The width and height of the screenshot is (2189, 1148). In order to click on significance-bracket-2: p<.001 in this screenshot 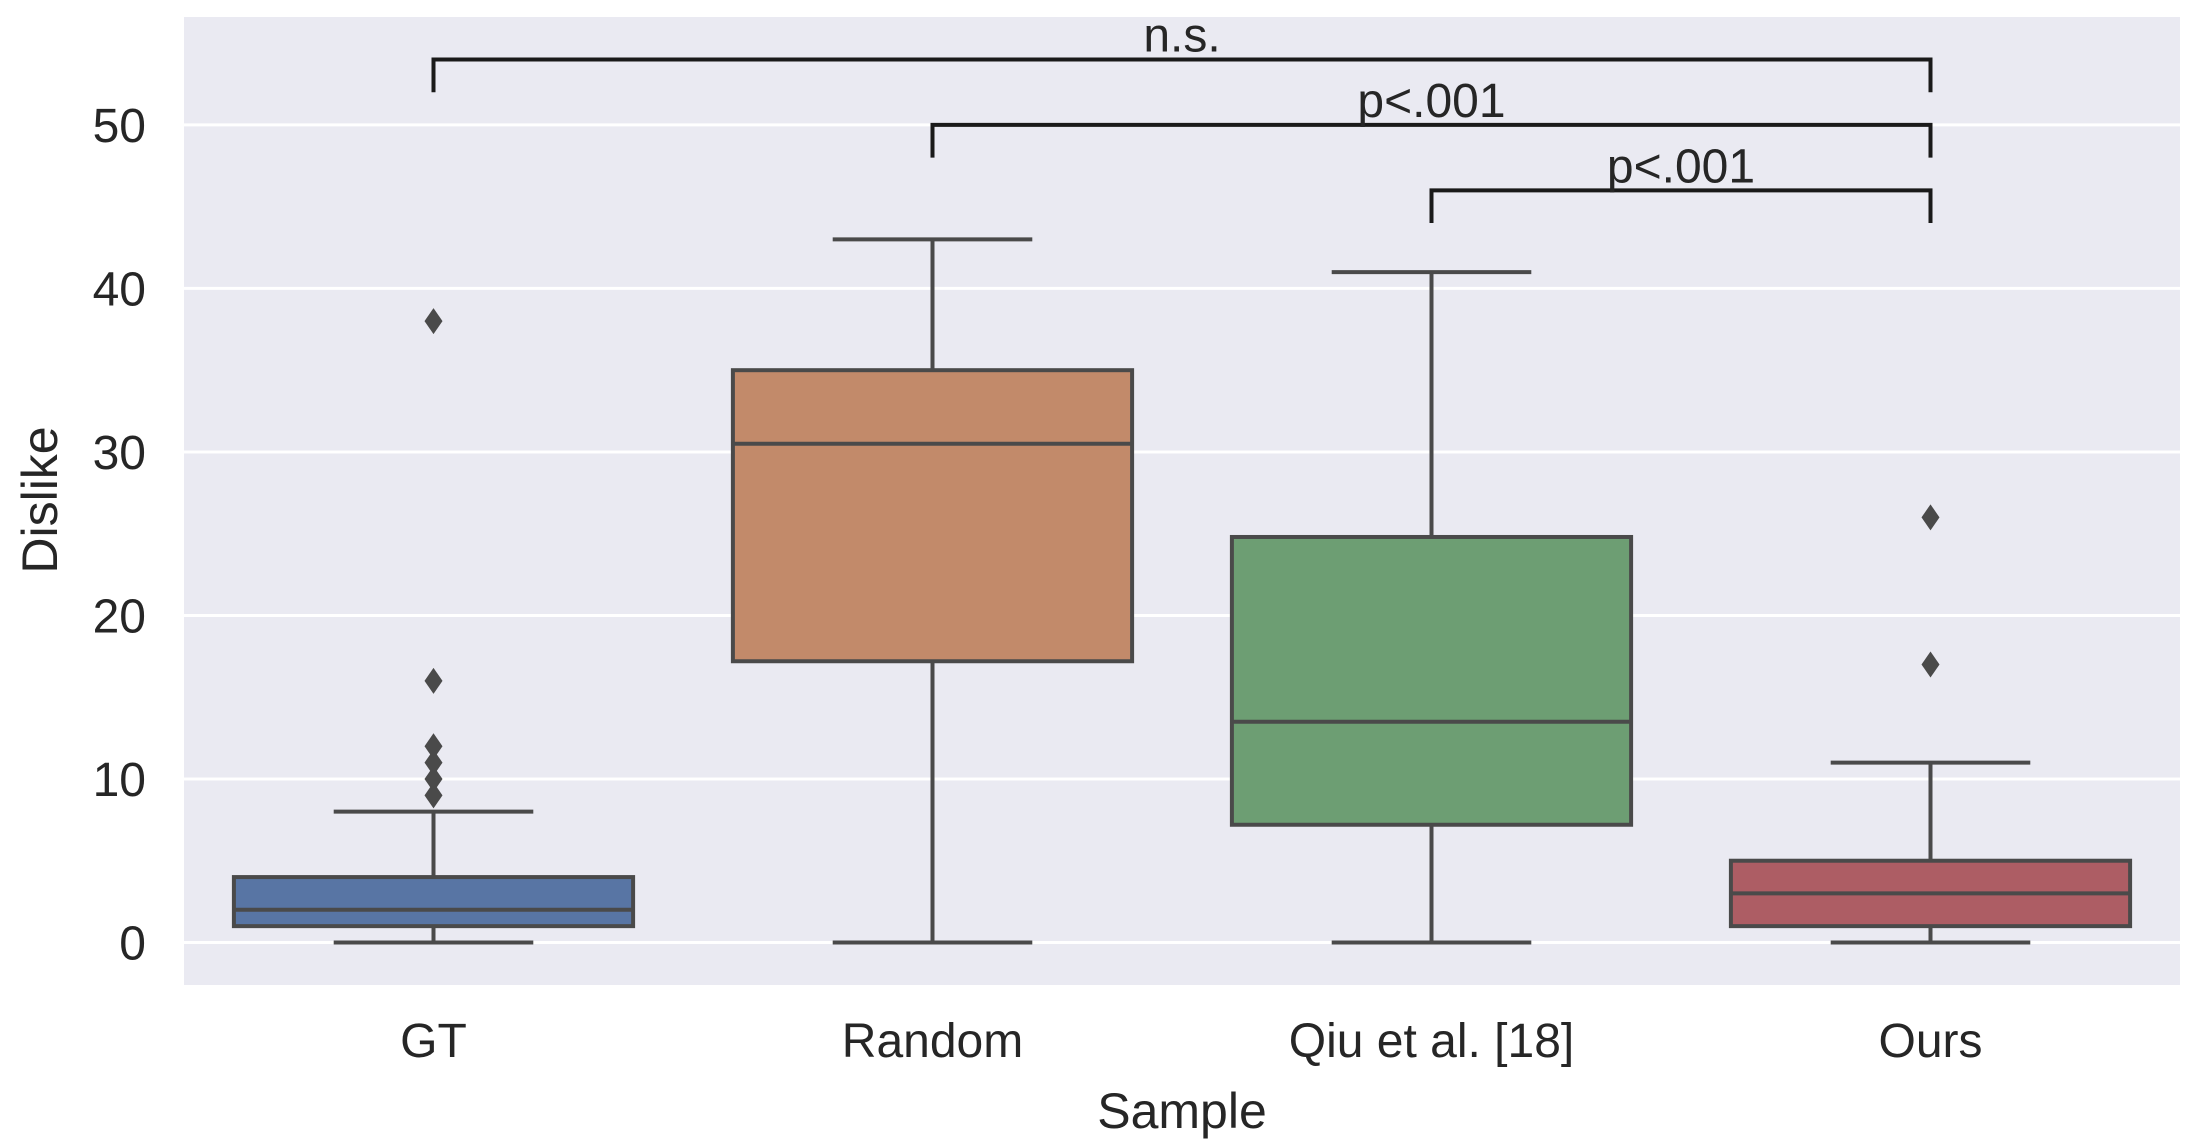, I will do `click(1431, 116)`.